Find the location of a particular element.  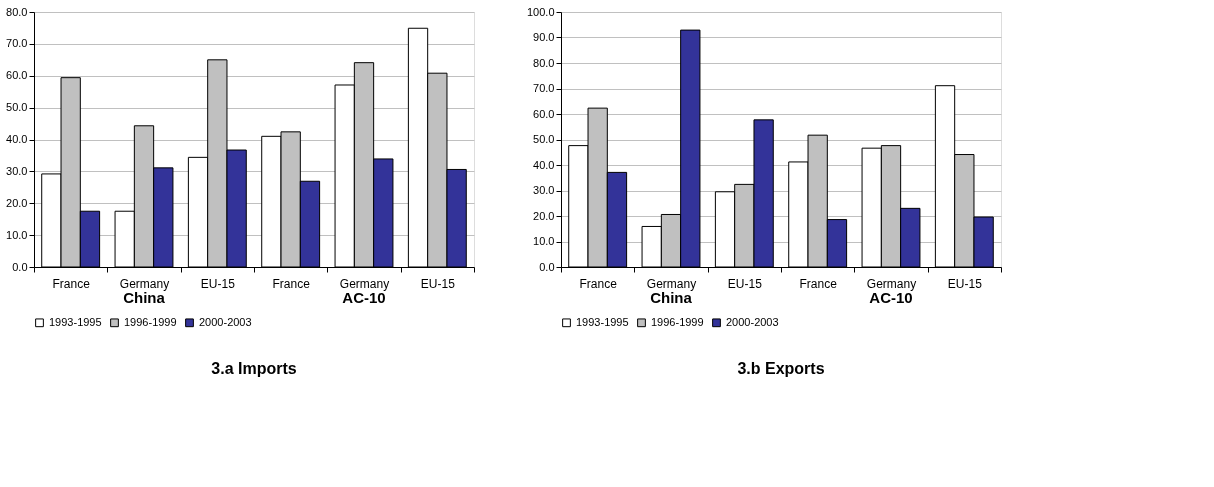

y-tick-label: 100.0 is located at coordinates (540, 11).